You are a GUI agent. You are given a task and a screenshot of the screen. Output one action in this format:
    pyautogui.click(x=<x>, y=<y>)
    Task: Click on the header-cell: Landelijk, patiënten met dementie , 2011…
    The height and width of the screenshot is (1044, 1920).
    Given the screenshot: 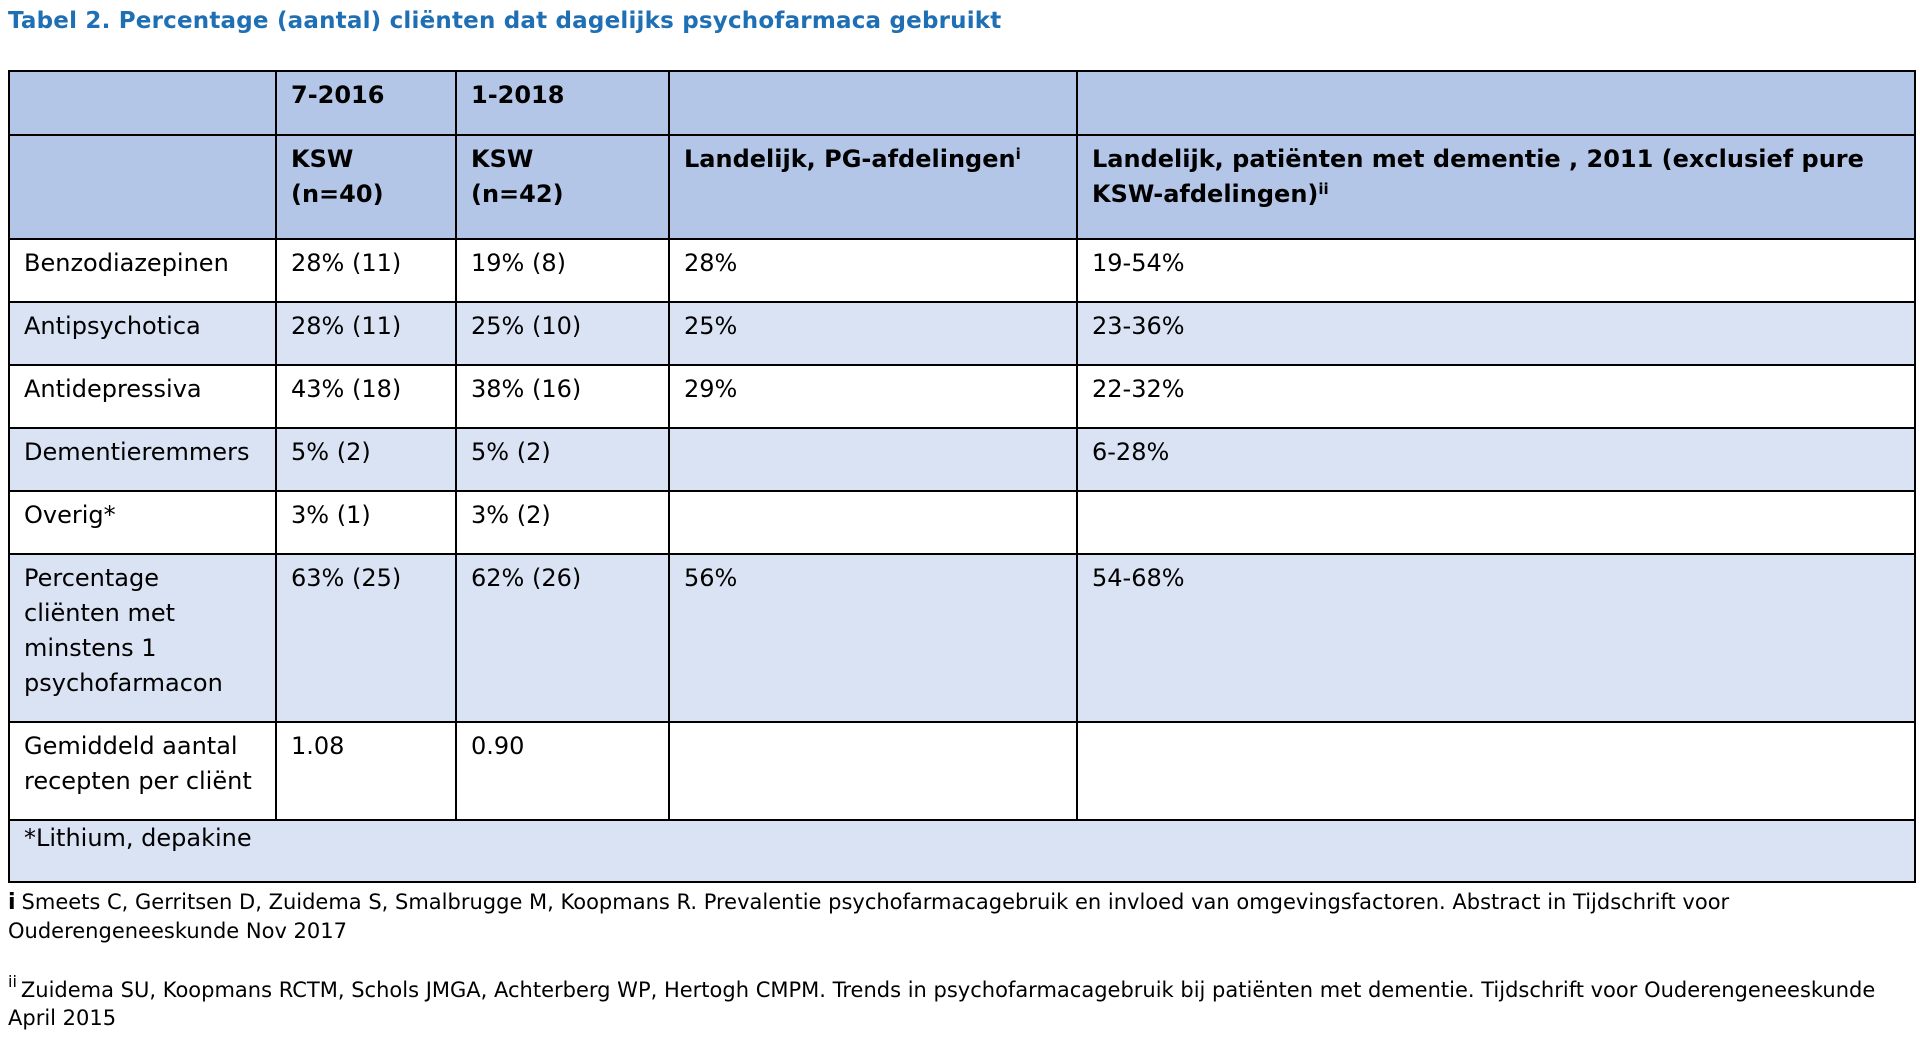 What is the action you would take?
    pyautogui.click(x=1496, y=187)
    